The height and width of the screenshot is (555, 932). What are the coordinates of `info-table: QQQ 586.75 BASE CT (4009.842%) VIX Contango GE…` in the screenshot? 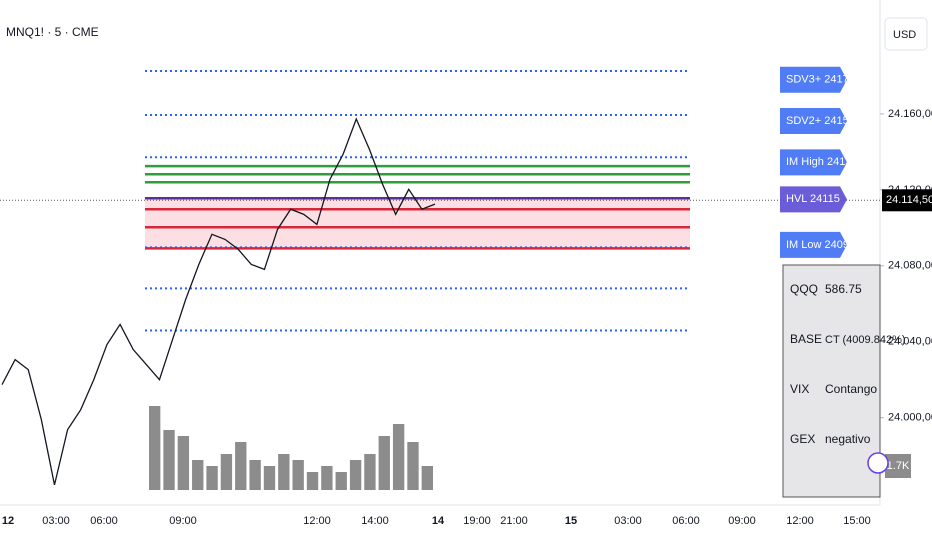 It's located at (844, 381).